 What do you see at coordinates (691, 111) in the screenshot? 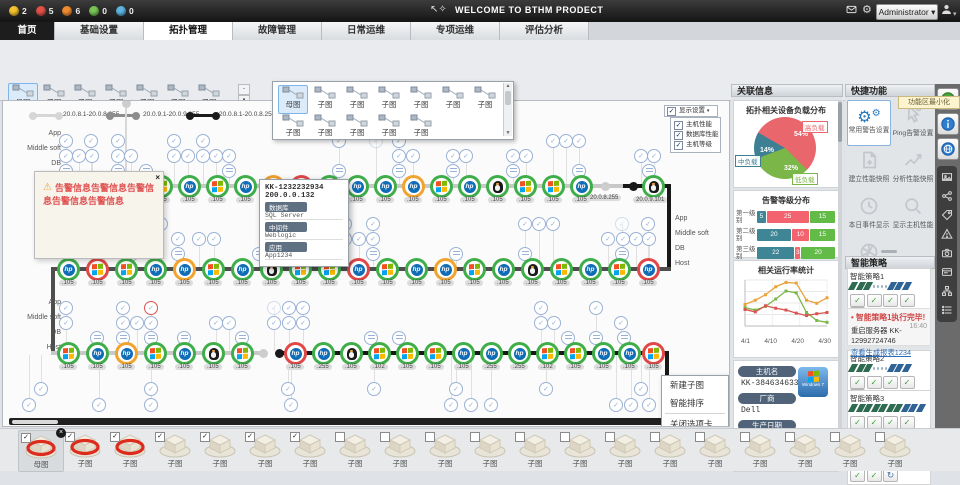
I see `display-settings-toggle: ✓ 显示设置 ▾` at bounding box center [691, 111].